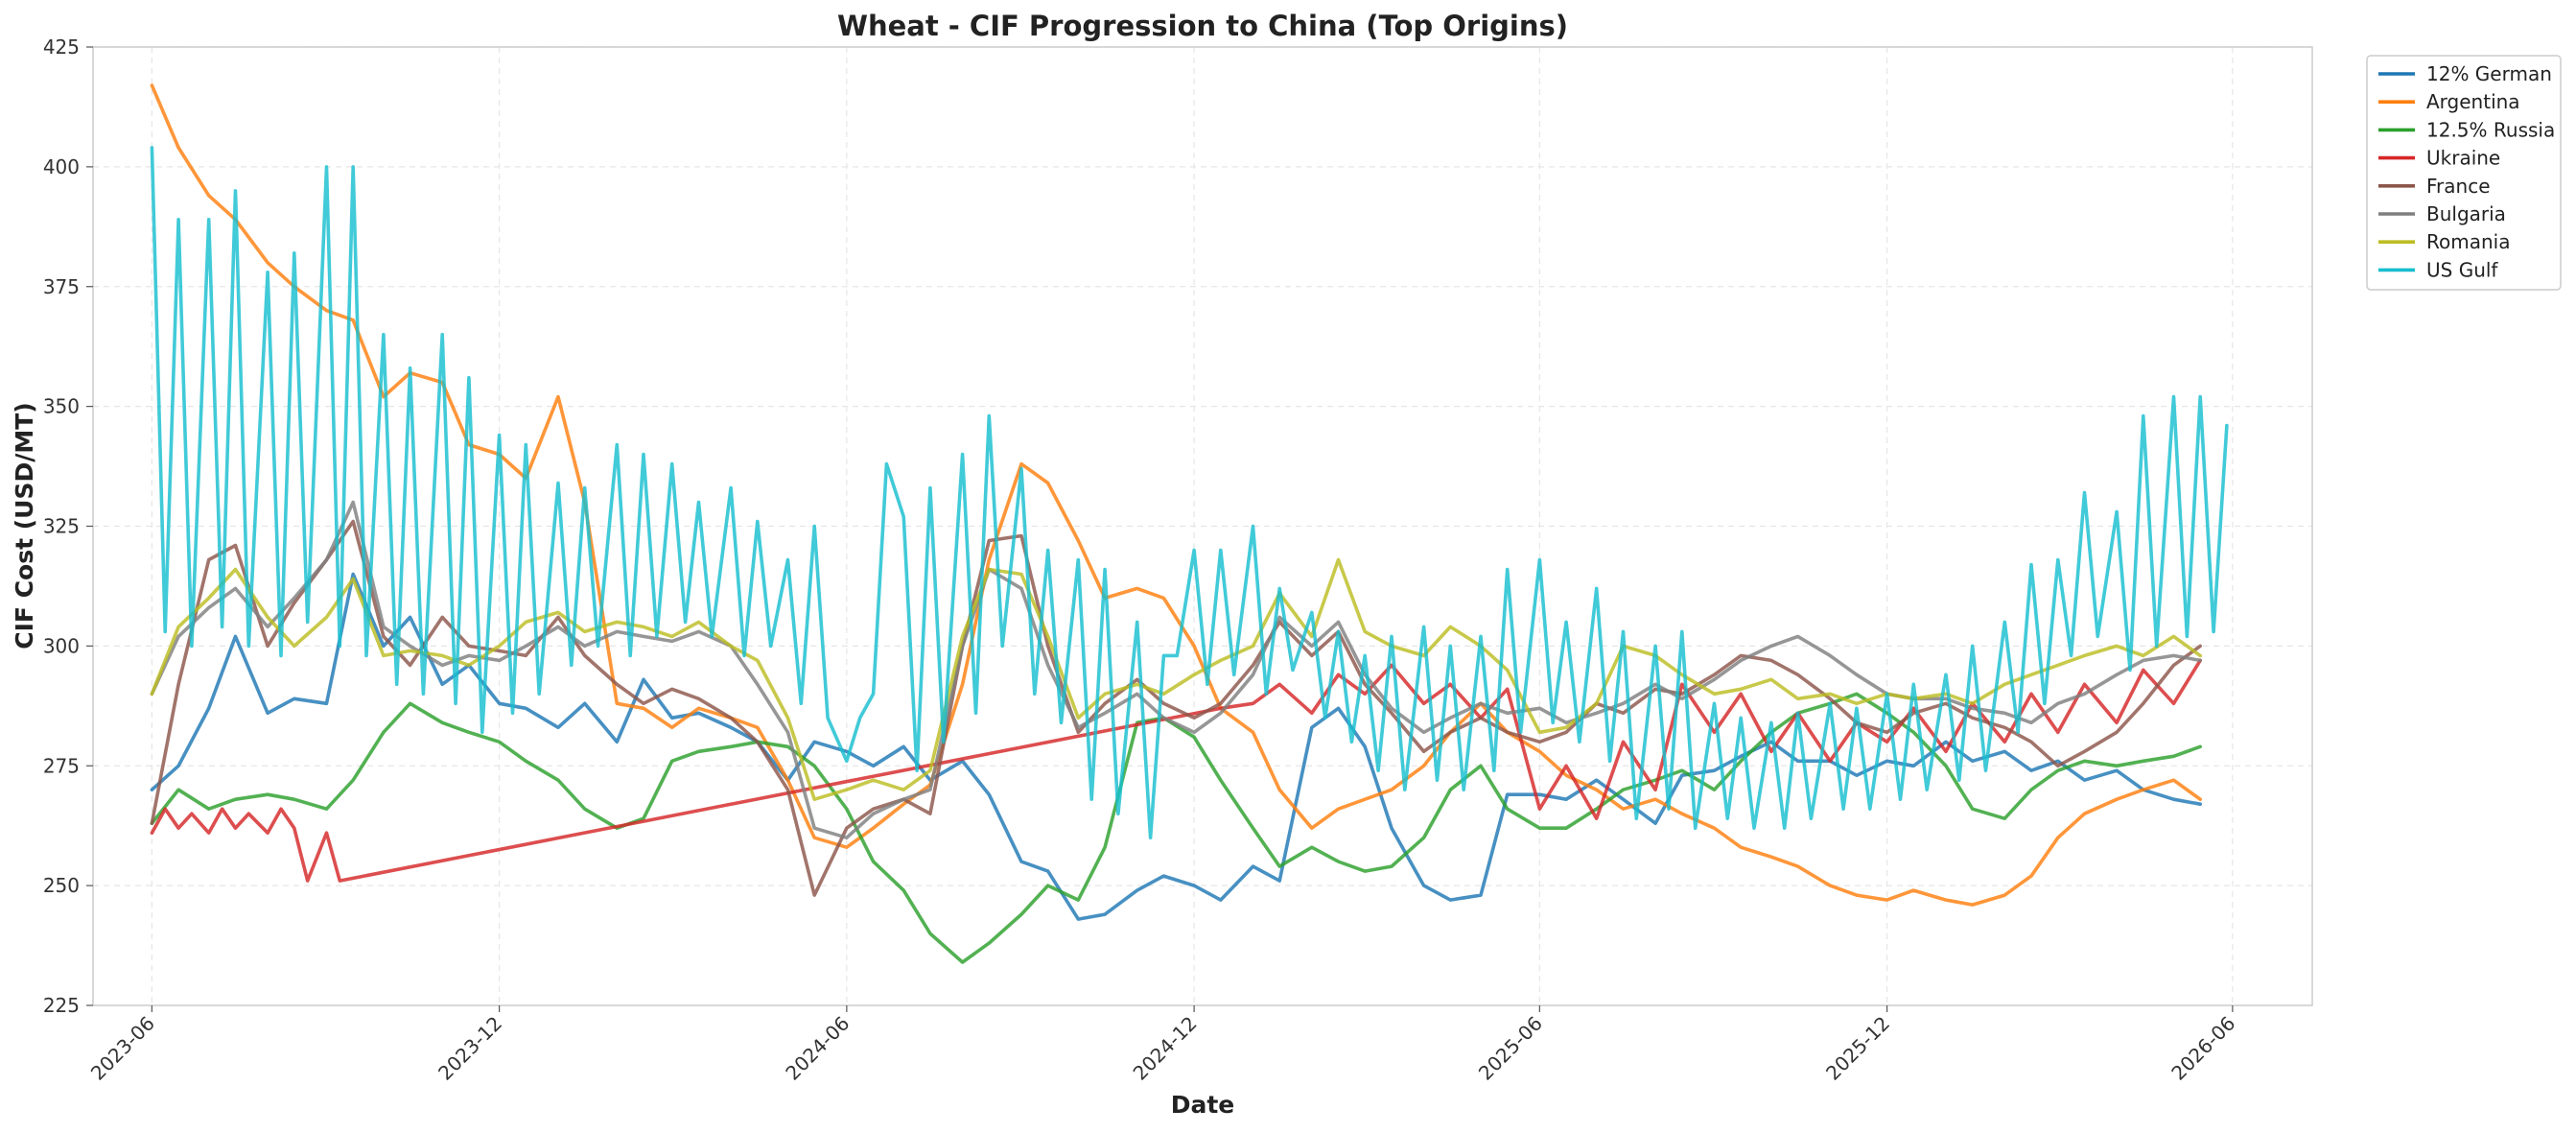 The width and height of the screenshot is (2576, 1133). What do you see at coordinates (2473, 101) in the screenshot?
I see `legend-label: Argentina` at bounding box center [2473, 101].